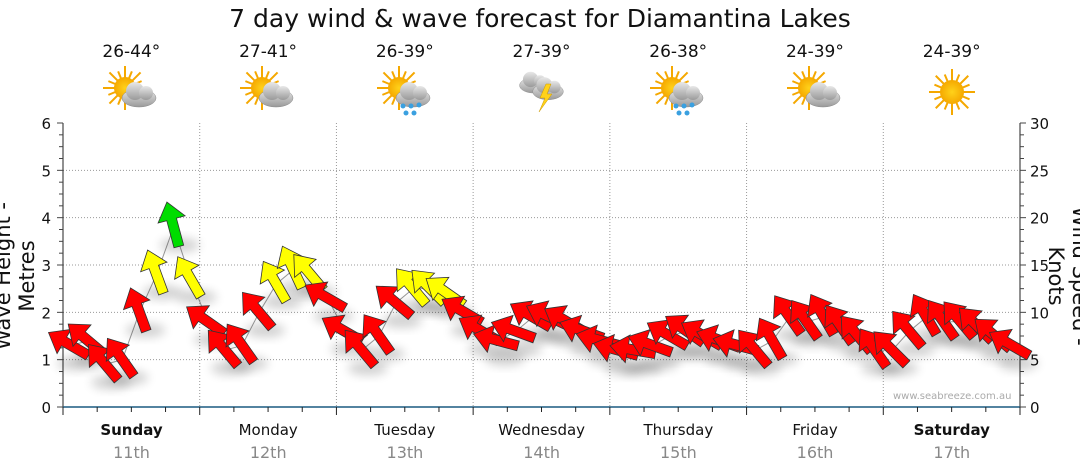  Describe the element at coordinates (1039, 219) in the screenshot. I see `y-tick-label-right: 20` at that location.